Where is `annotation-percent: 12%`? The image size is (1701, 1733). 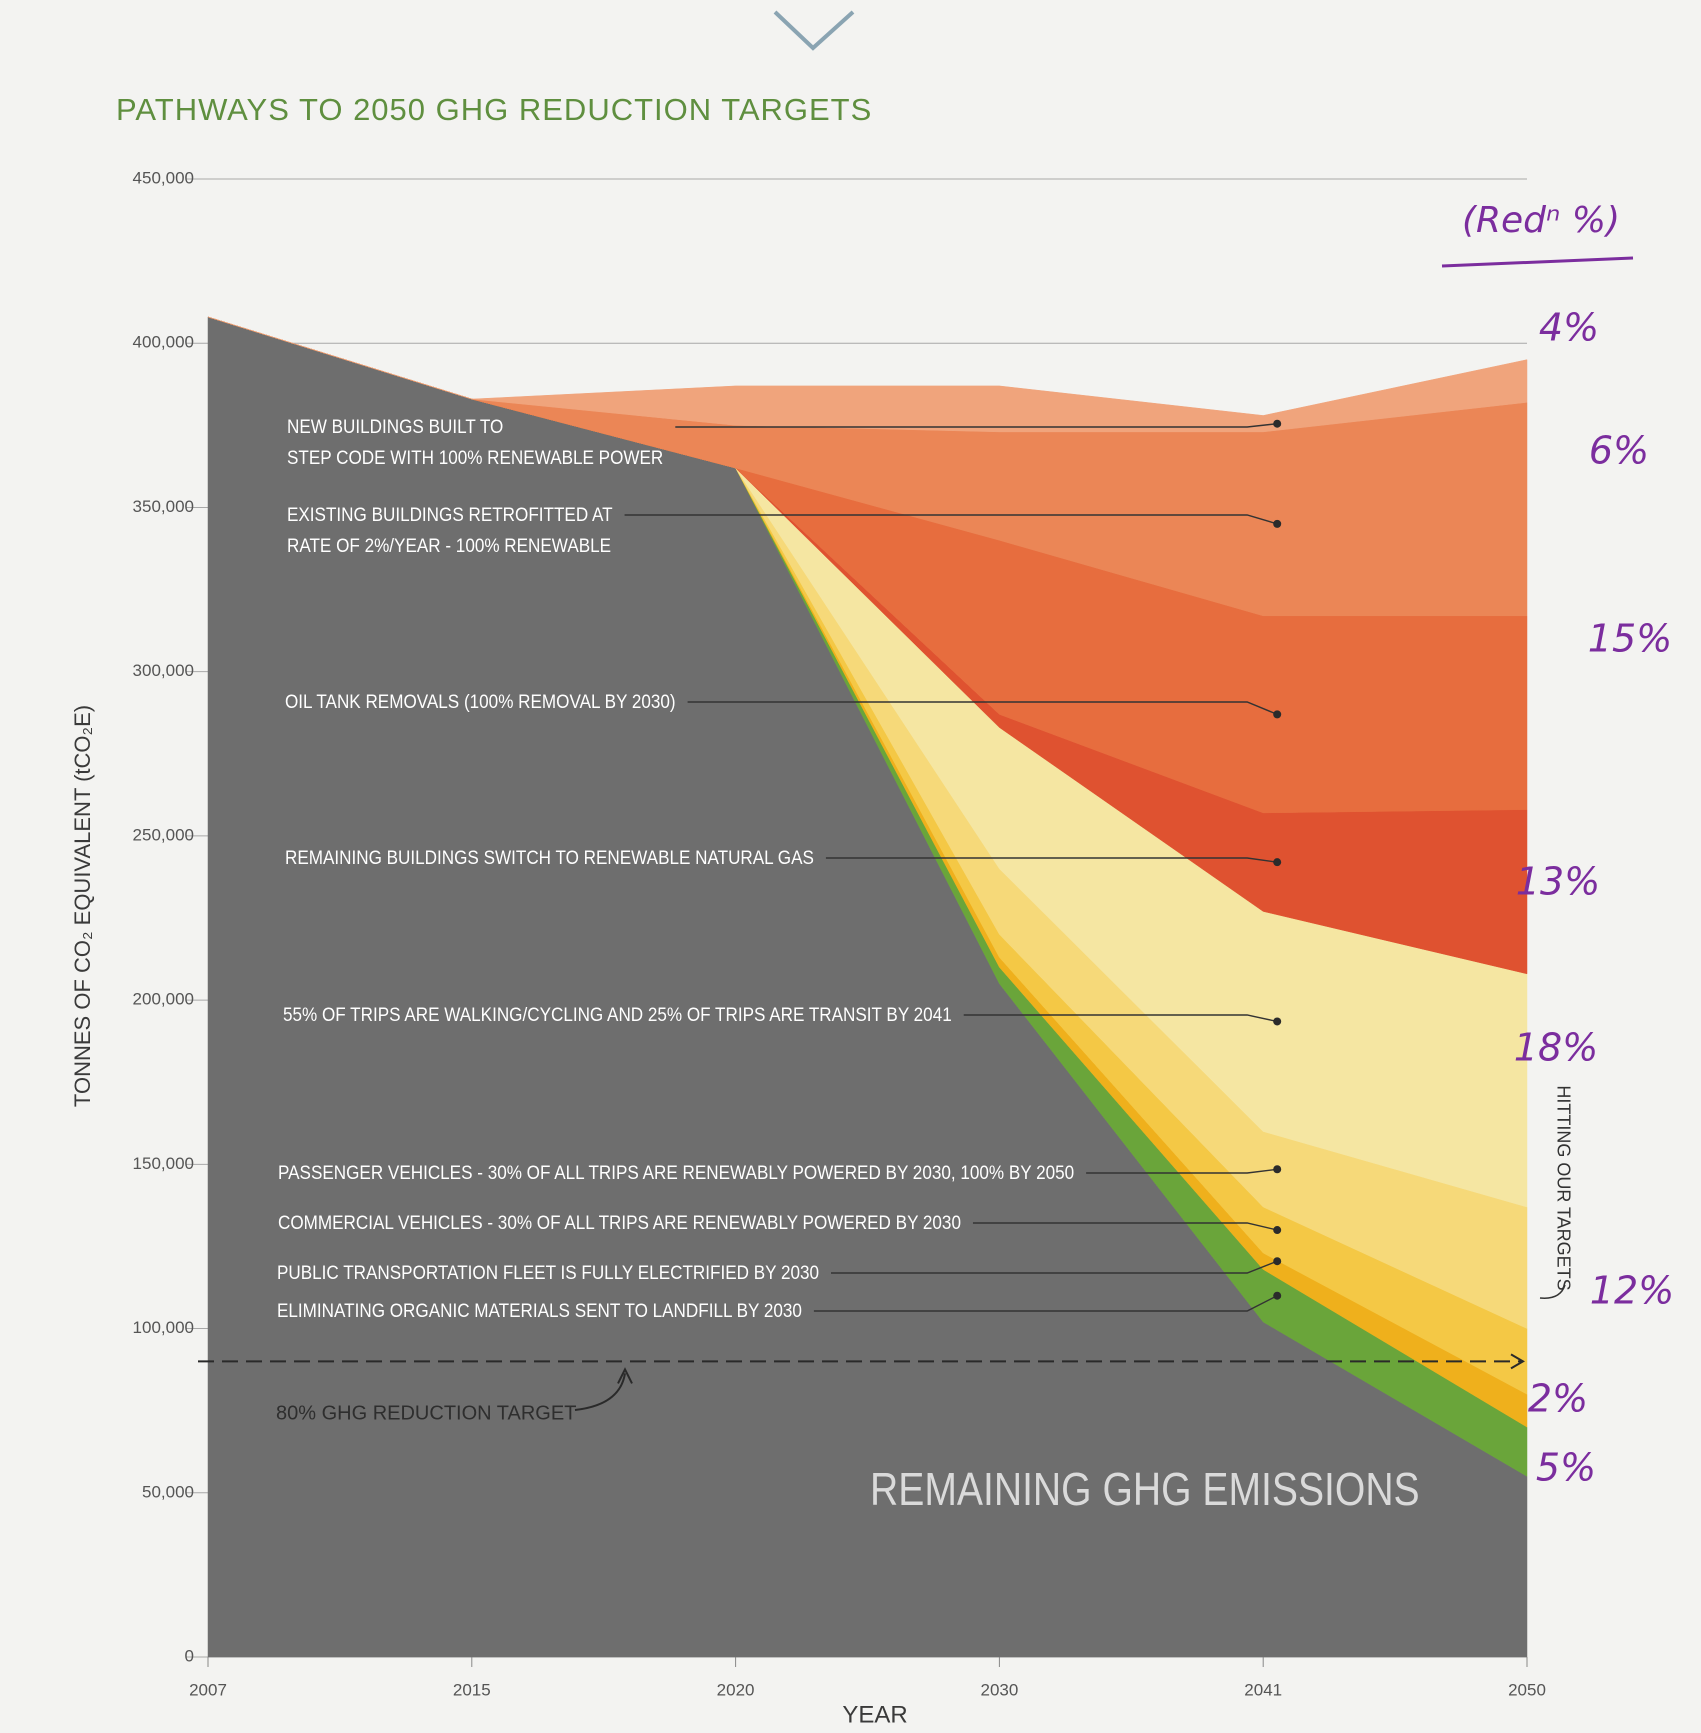 annotation-percent: 12% is located at coordinates (1632, 1291).